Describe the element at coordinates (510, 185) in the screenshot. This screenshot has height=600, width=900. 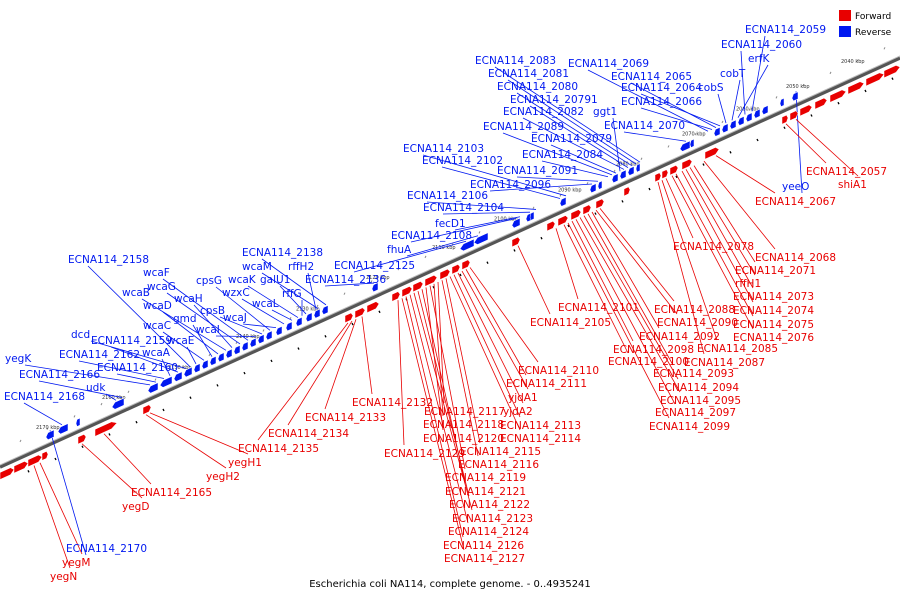
I see `gene-label-ecna114-2096: ECNA114_2096` at that location.